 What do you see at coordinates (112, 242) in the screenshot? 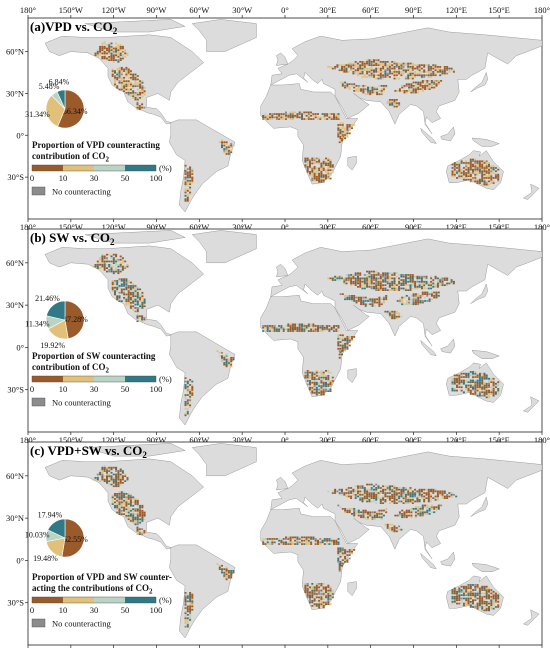
I see `panel-title-subscript: 2` at bounding box center [112, 242].